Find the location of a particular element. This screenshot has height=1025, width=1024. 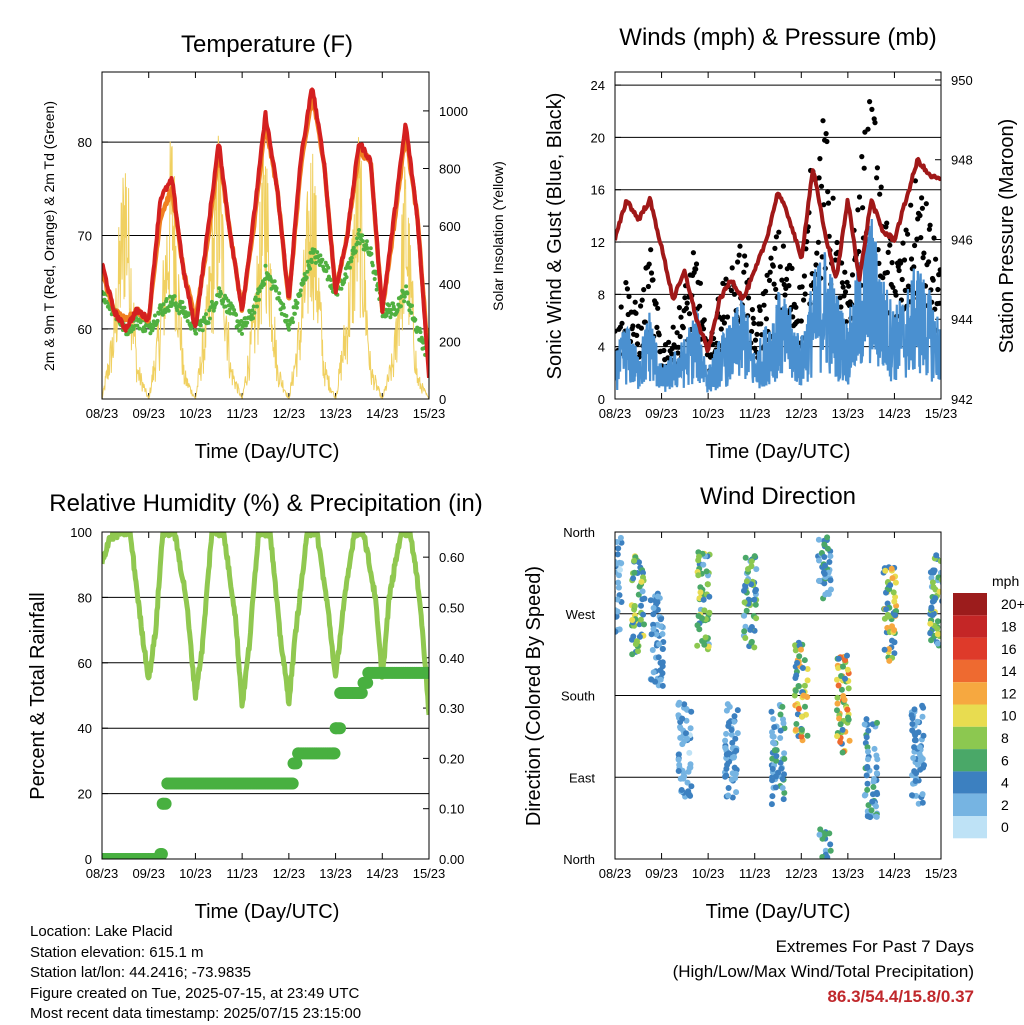

winds-ytick-label: 8 is located at coordinates (601, 294).